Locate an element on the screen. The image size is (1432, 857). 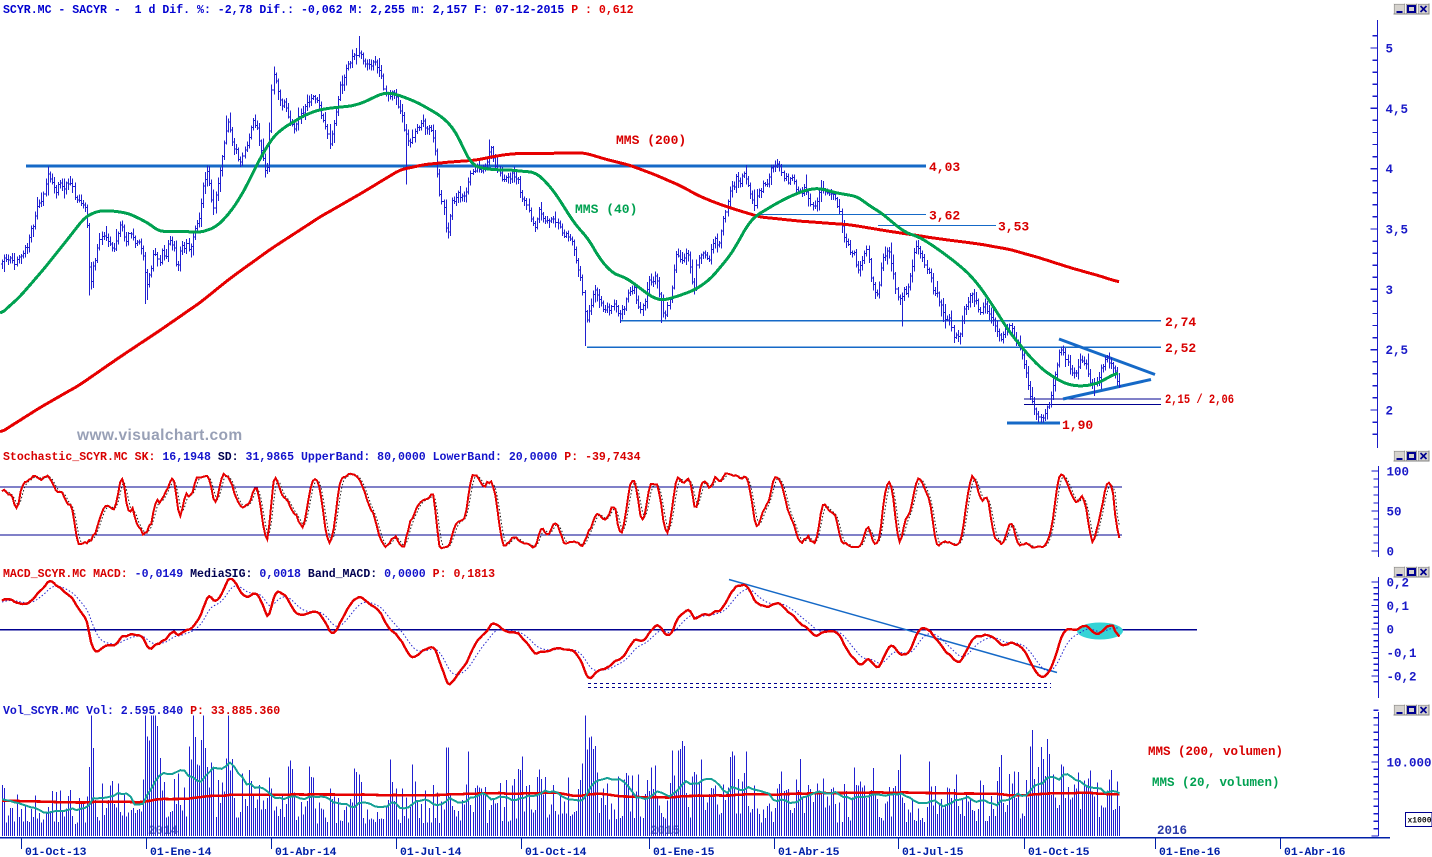
svg-text: 01-Abr-16 is located at coordinates (1315, 852).